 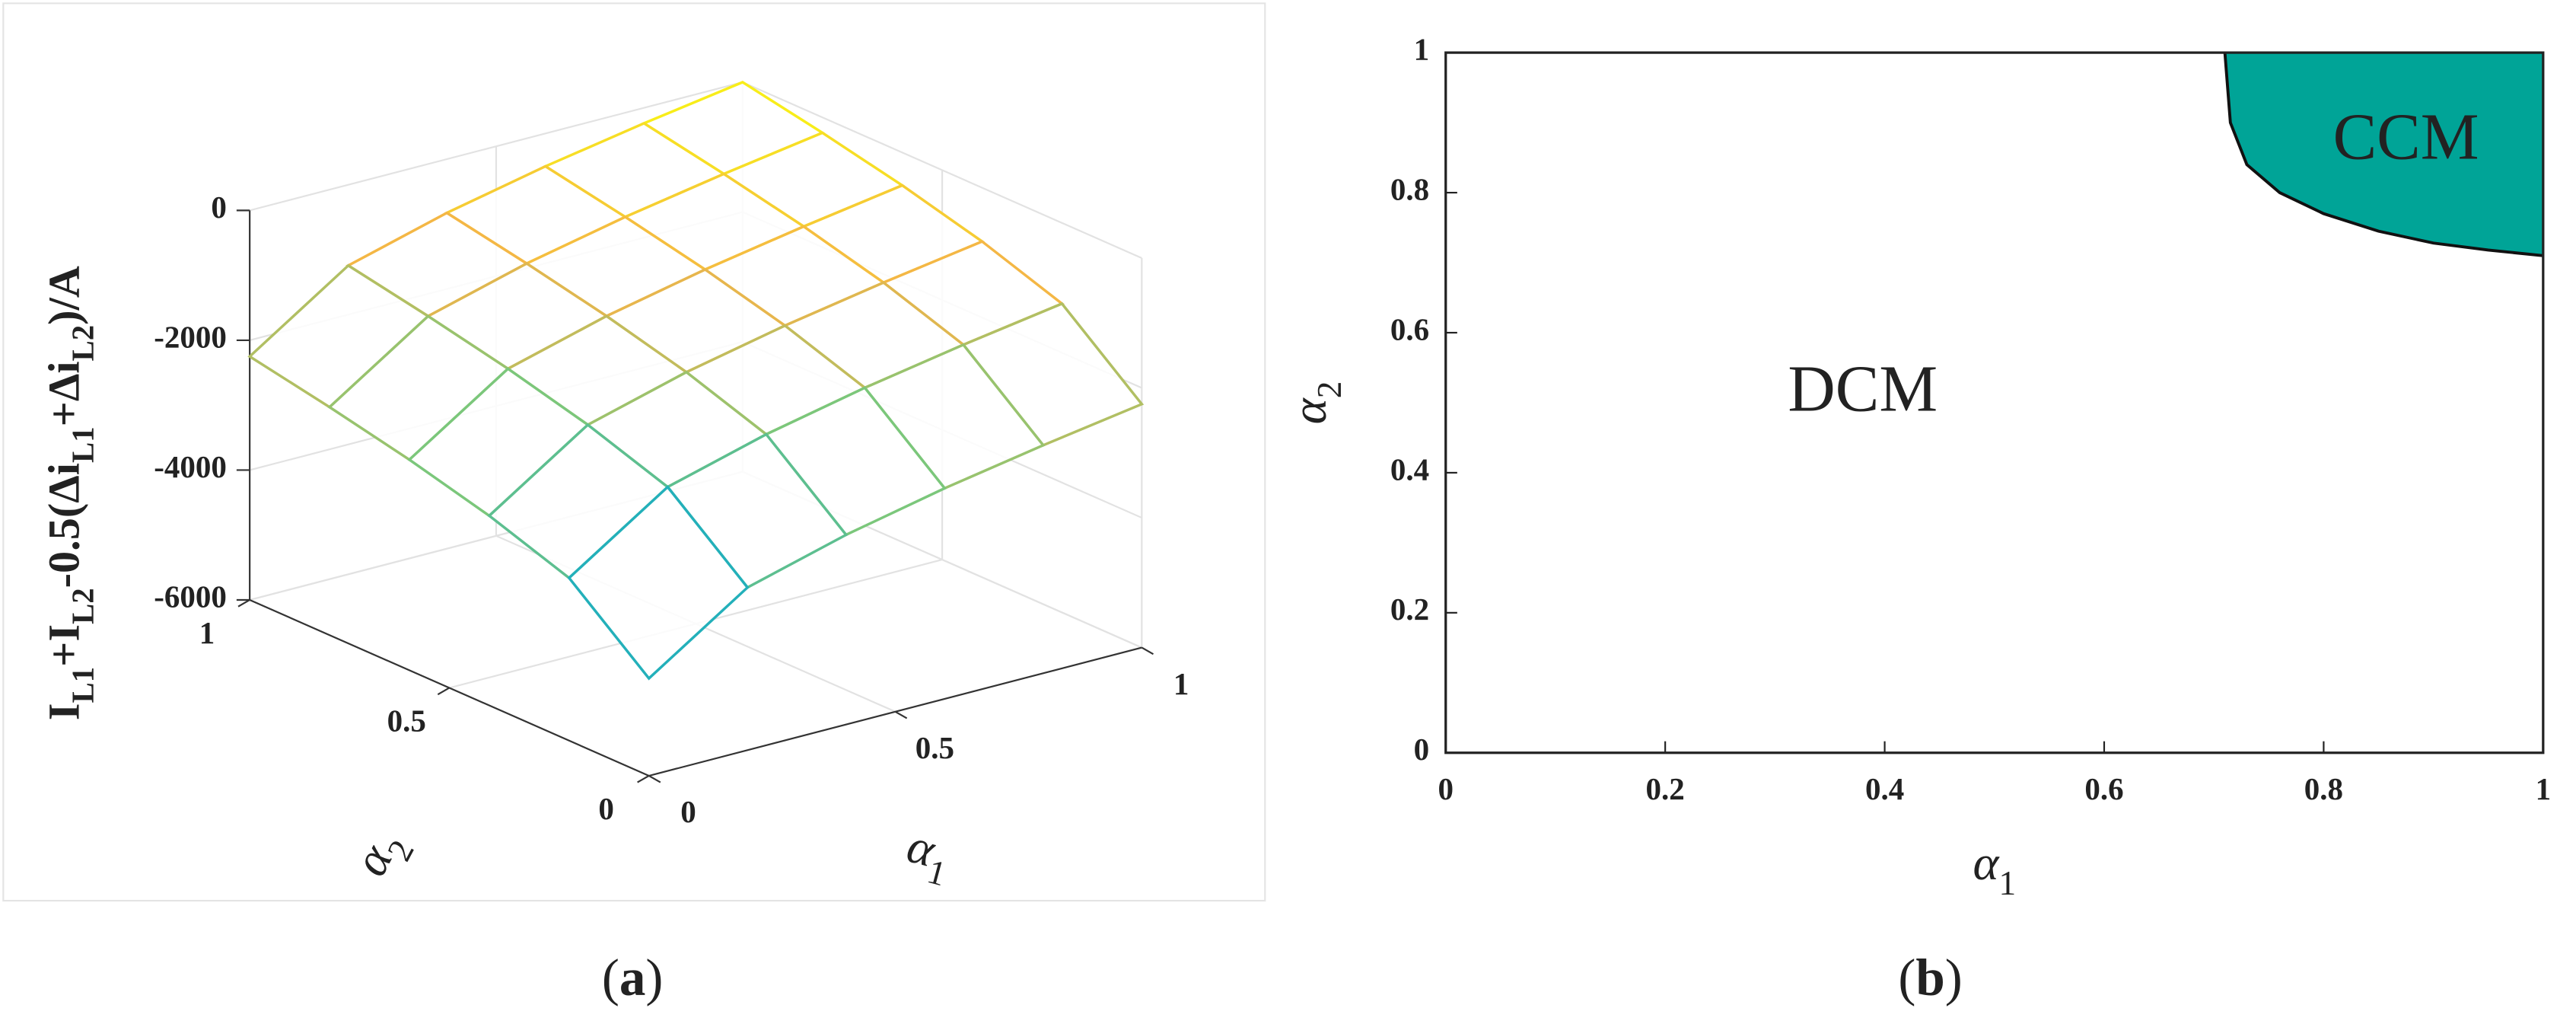 What do you see at coordinates (219, 207) in the screenshot?
I see `z-tick-label: 0` at bounding box center [219, 207].